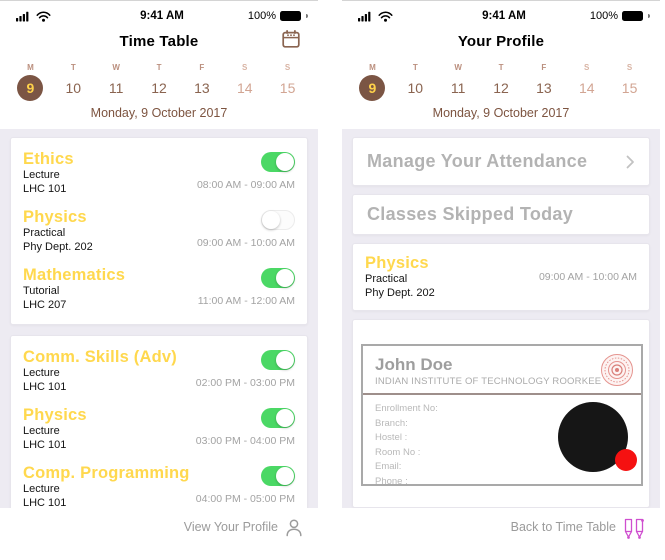 The height and width of the screenshot is (560, 665). What do you see at coordinates (626, 460) in the screenshot?
I see `red-badge-circle` at bounding box center [626, 460].